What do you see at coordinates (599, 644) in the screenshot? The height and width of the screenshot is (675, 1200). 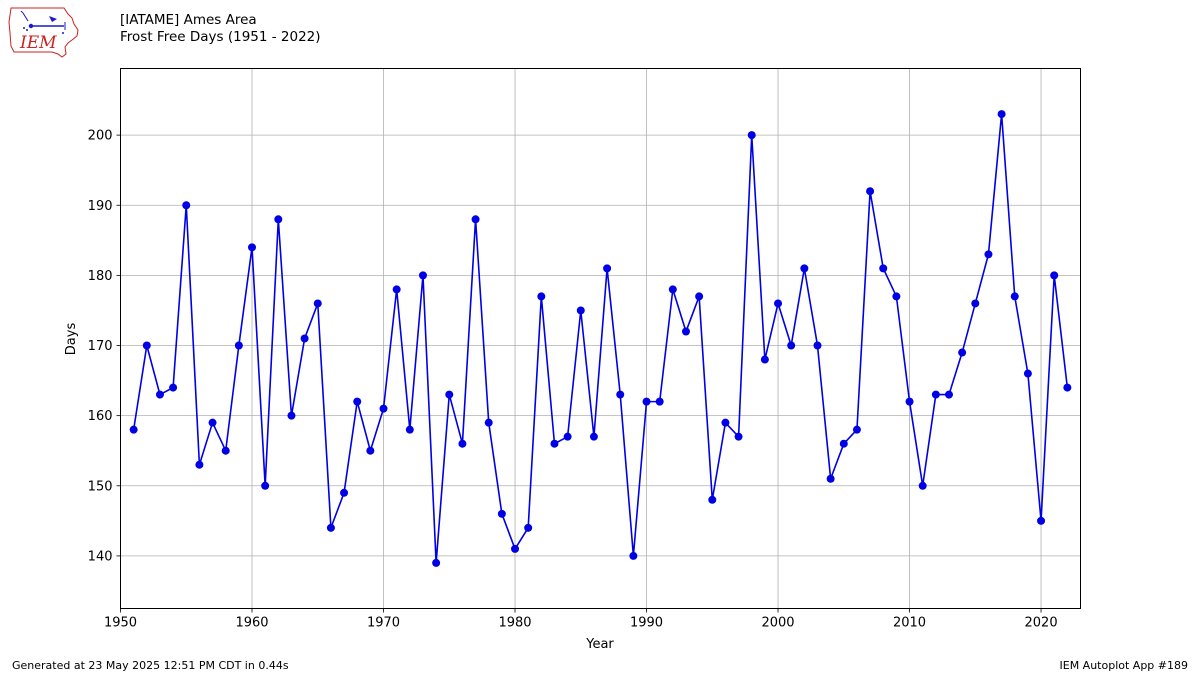 I see `x-axis-label: Year` at bounding box center [599, 644].